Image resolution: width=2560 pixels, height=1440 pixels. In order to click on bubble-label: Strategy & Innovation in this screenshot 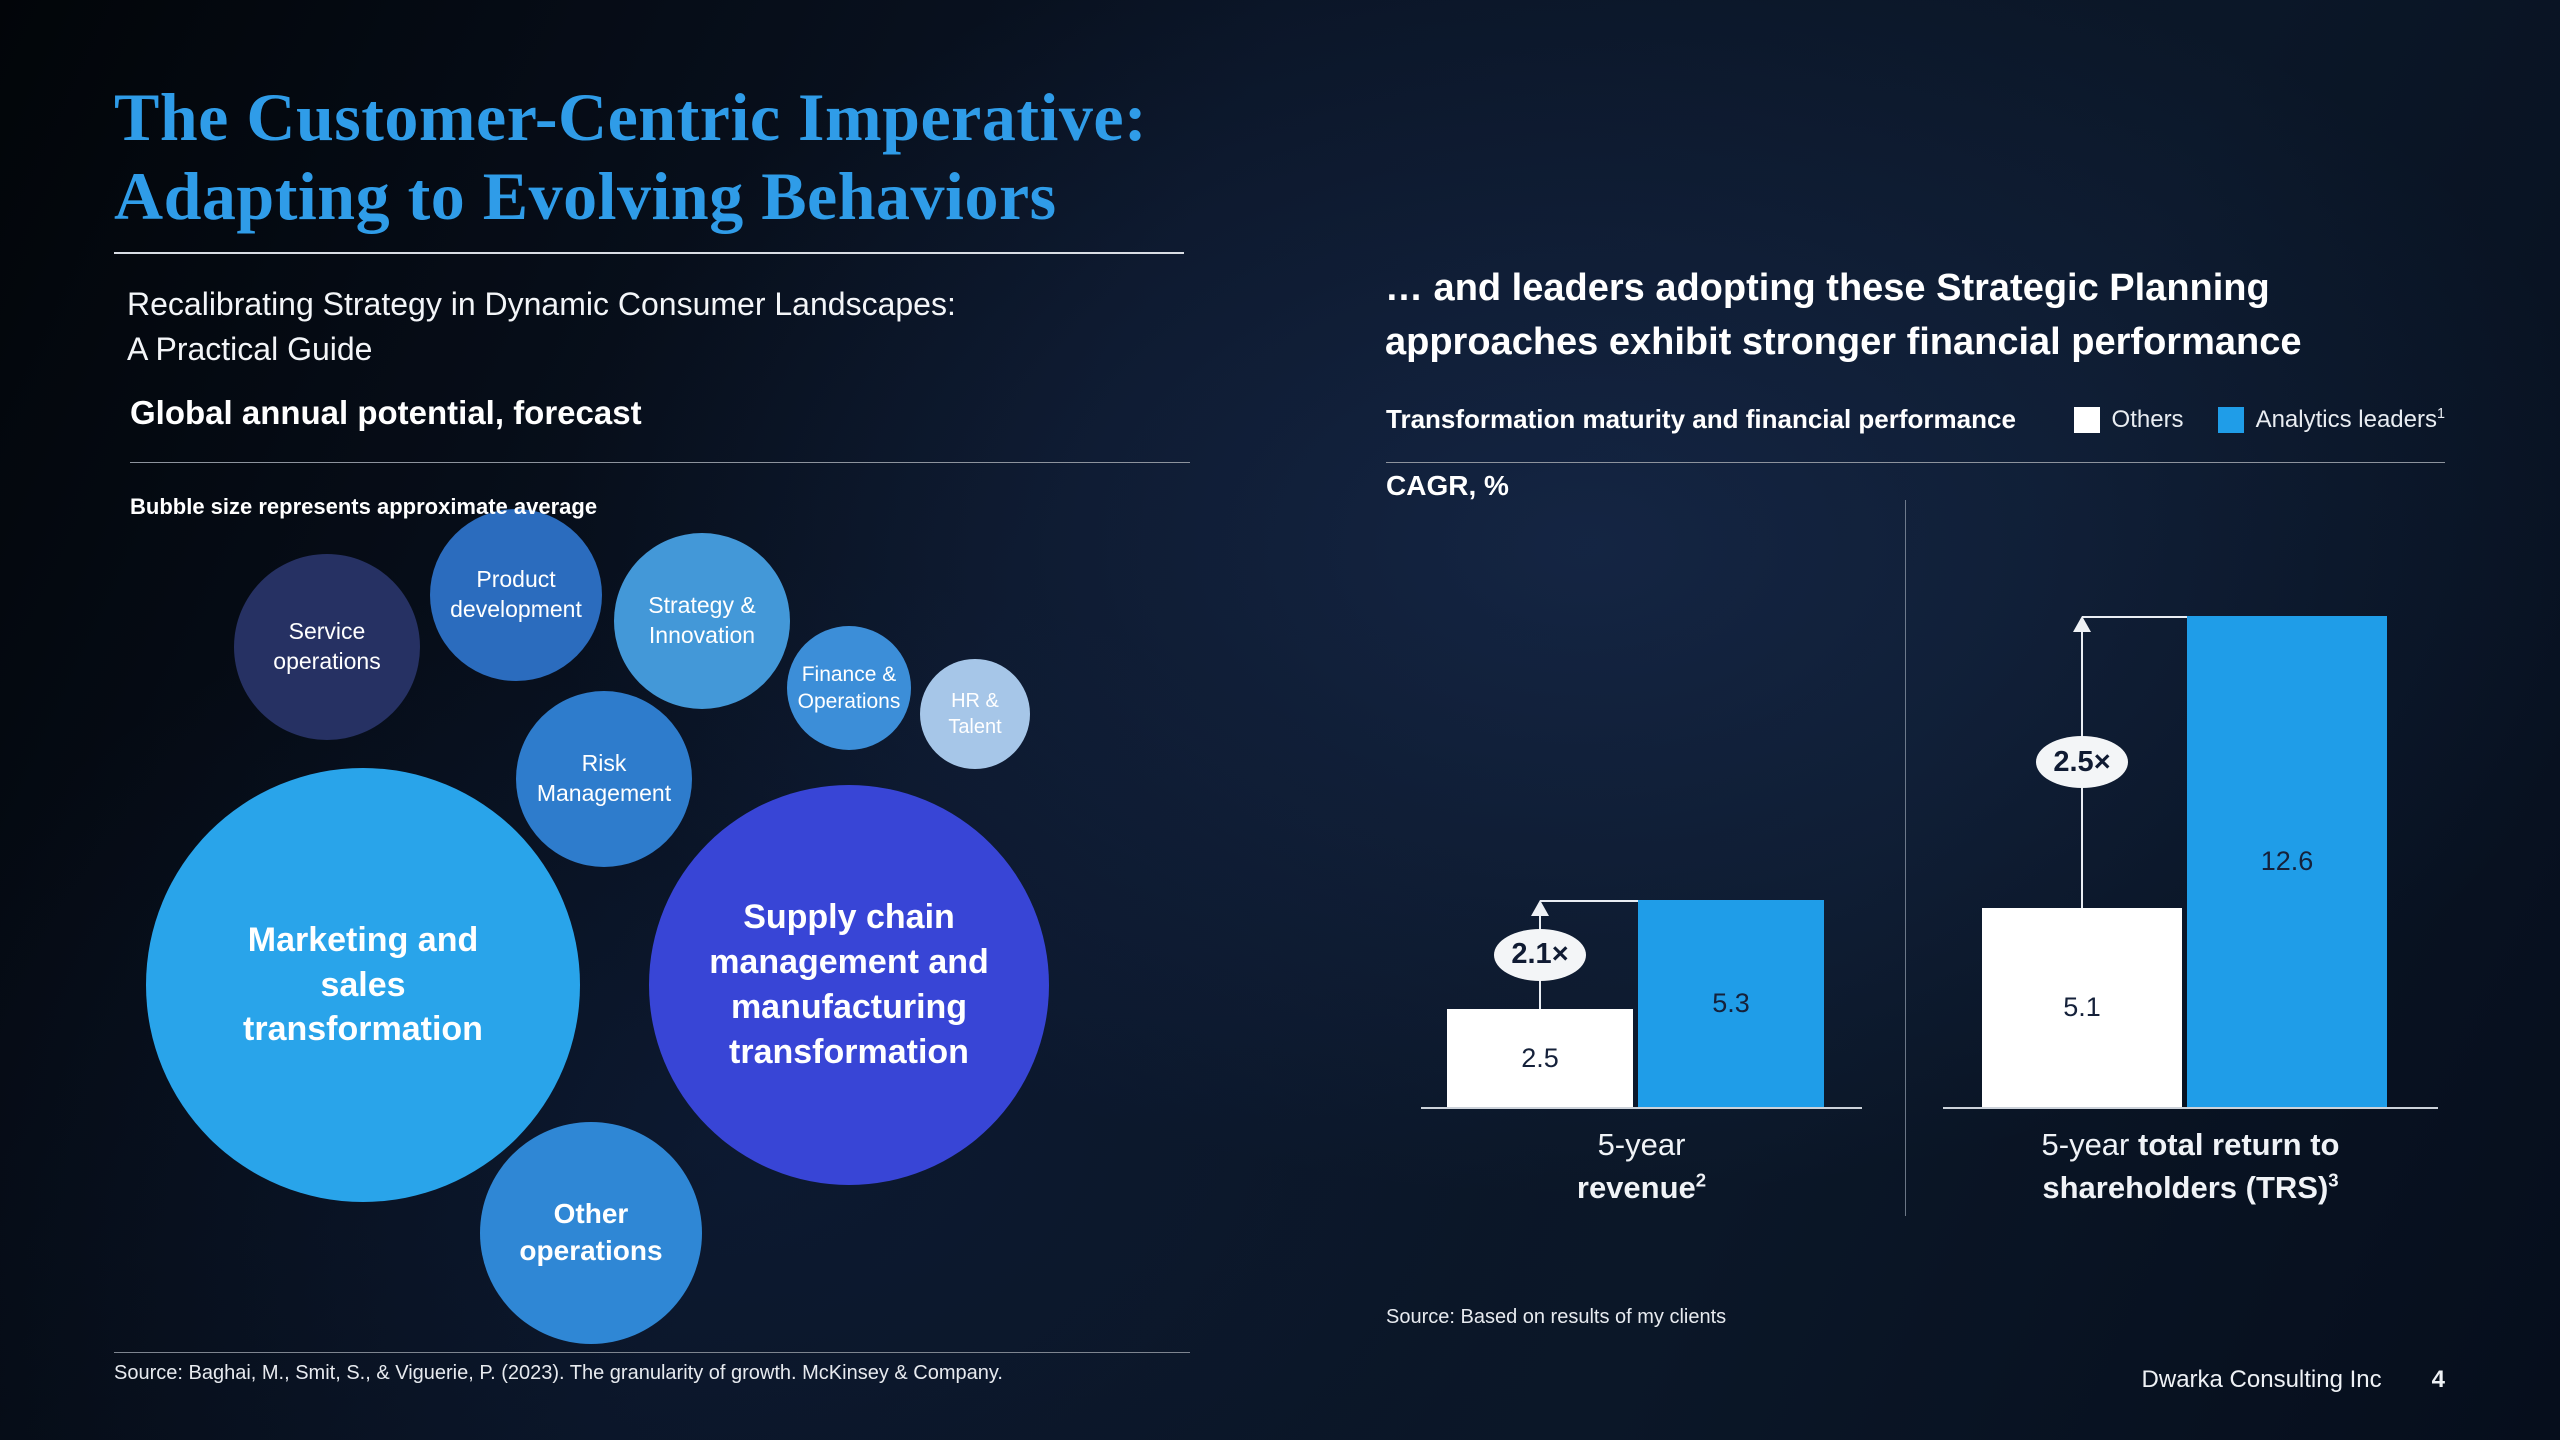, I will do `click(702, 620)`.